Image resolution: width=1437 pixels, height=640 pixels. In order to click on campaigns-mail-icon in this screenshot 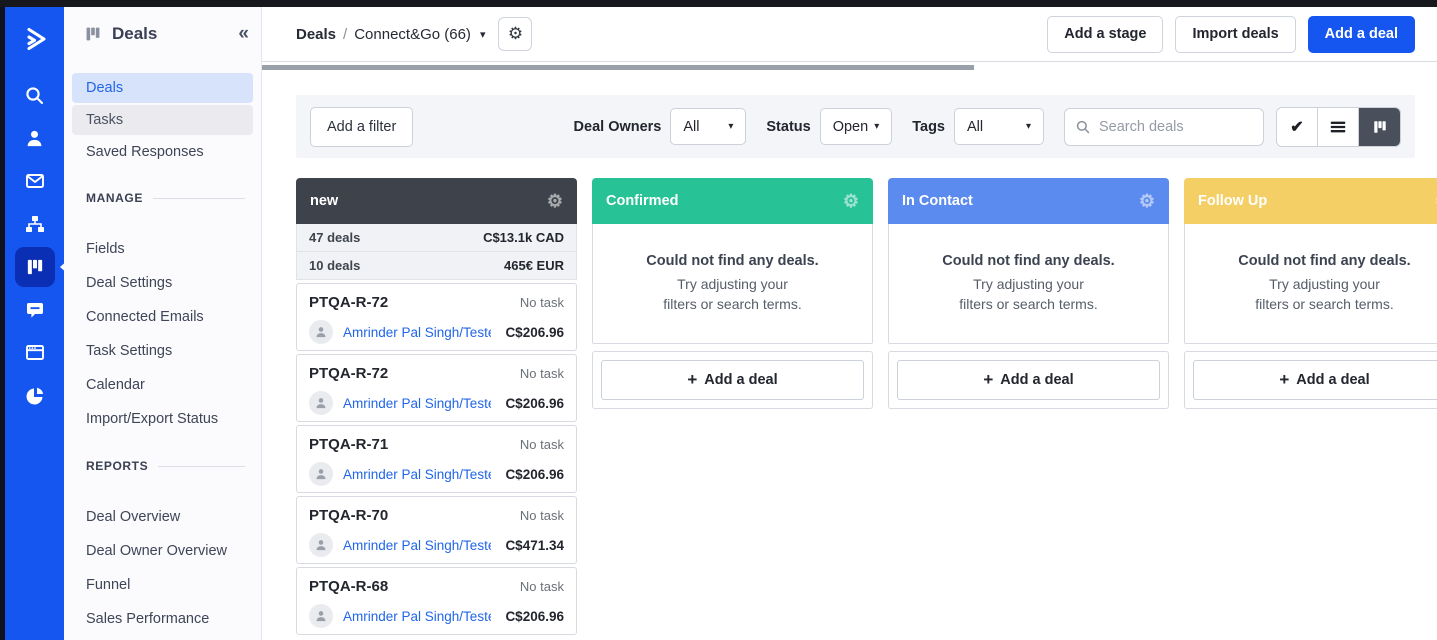, I will do `click(35, 181)`.